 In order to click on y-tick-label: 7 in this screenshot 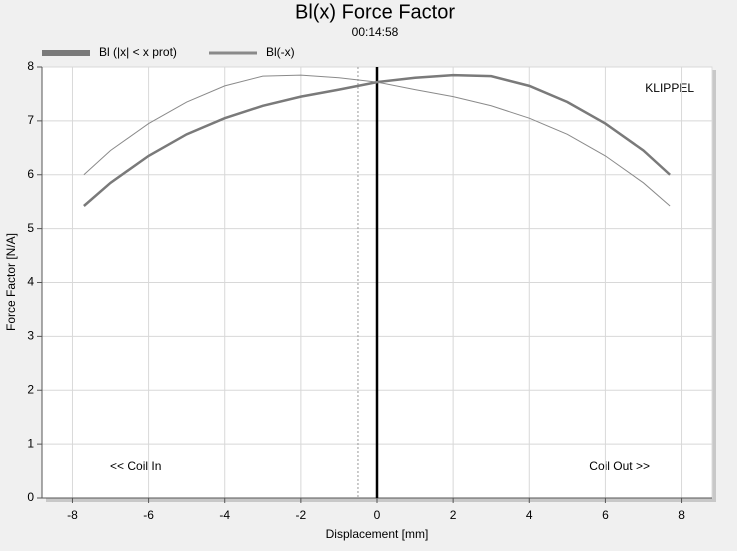, I will do `click(30, 120)`.